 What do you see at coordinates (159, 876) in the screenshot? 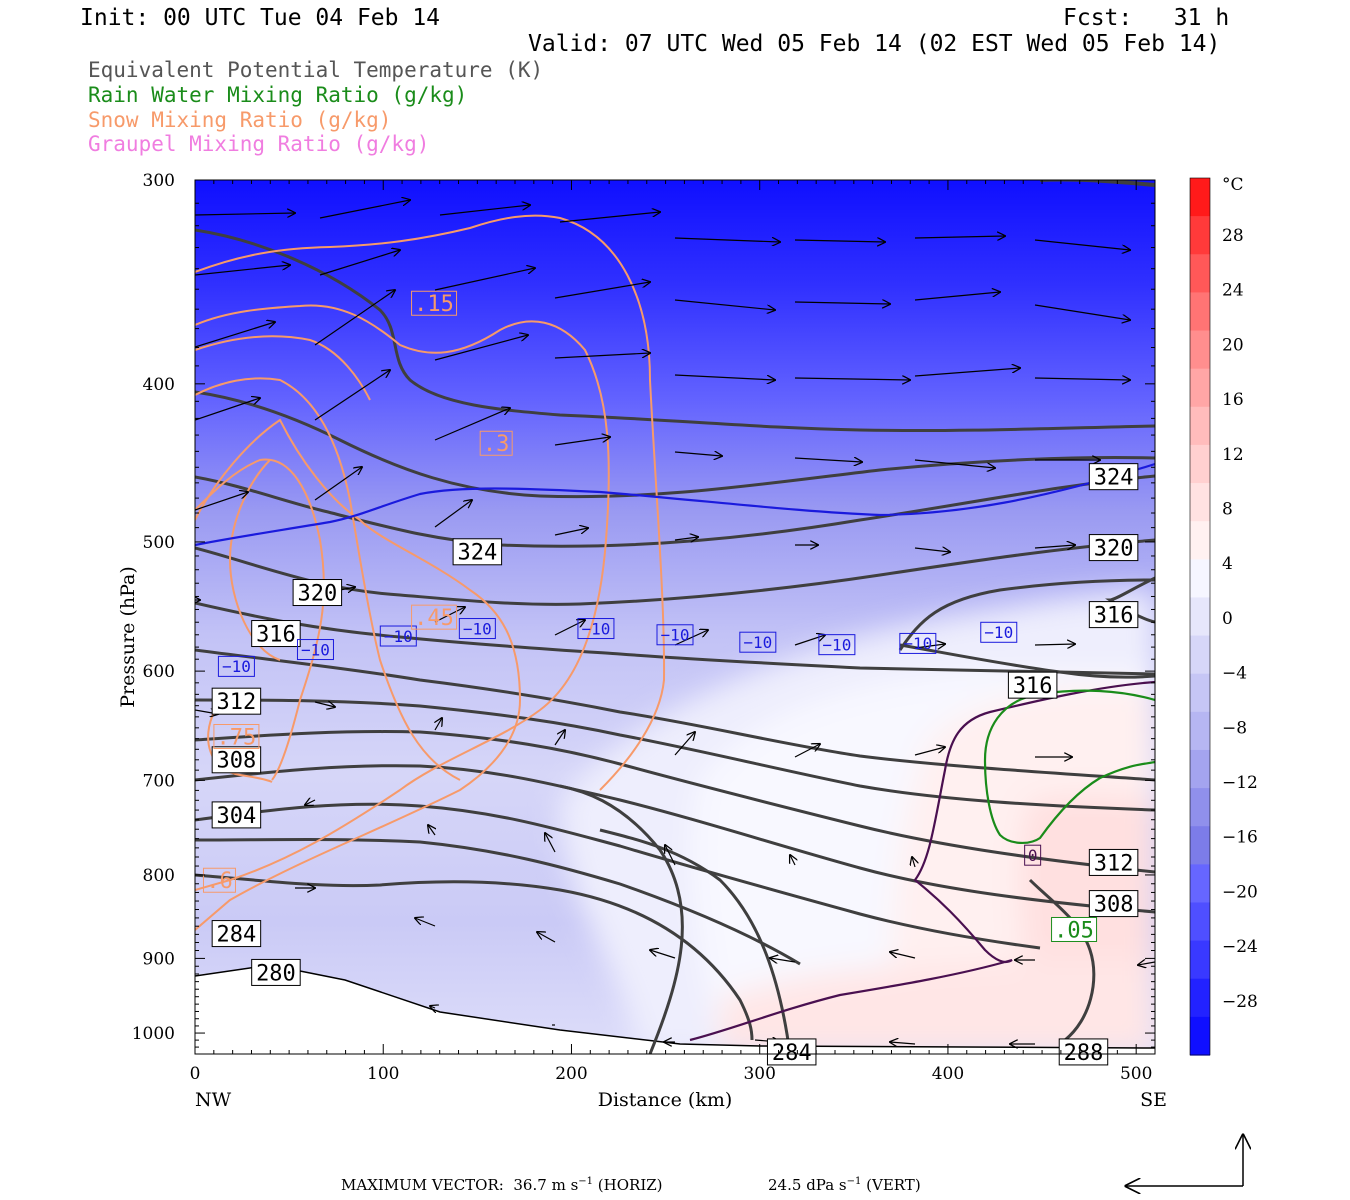
I see `y-tick-label: 800` at bounding box center [159, 876].